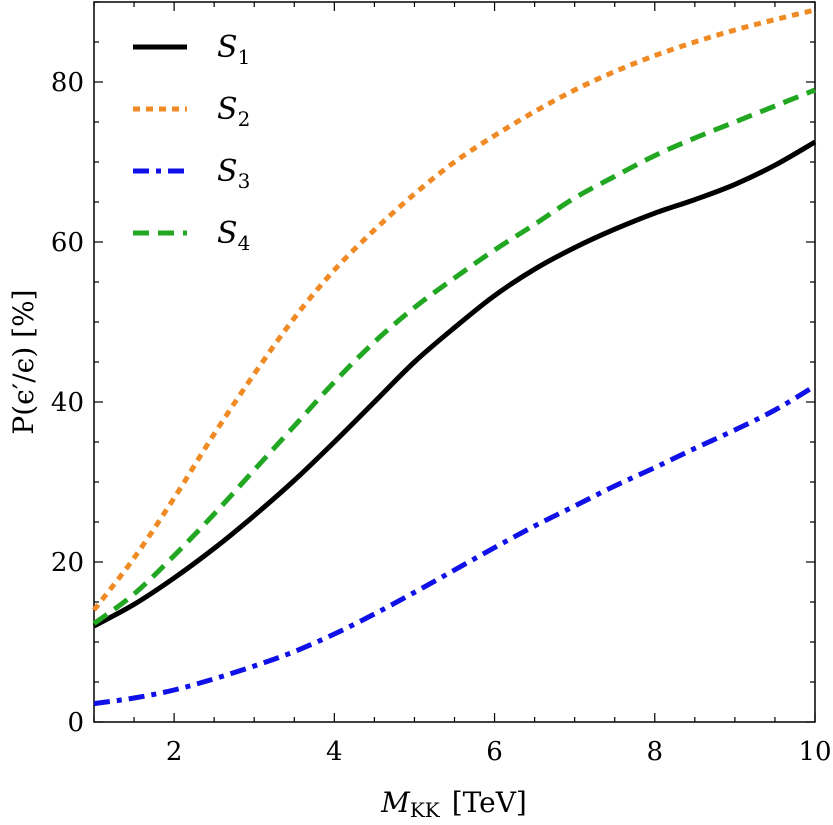 The image size is (833, 825). I want to click on legend-label-s3: S3, so click(233, 173).